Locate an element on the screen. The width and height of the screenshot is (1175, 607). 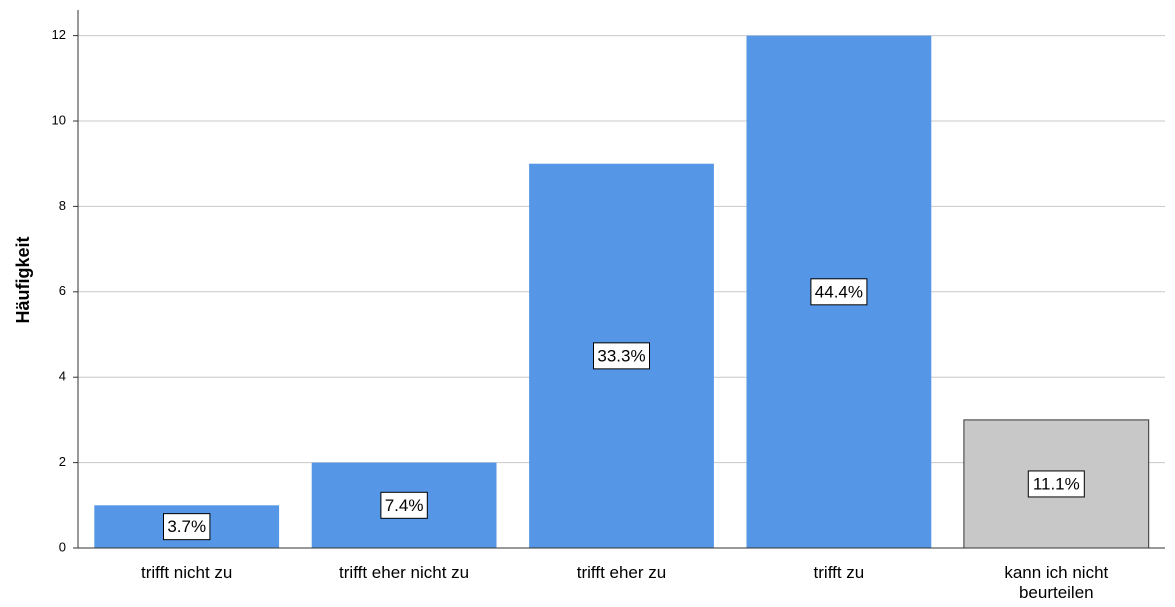
y-tick-label: 12 is located at coordinates (59, 34).